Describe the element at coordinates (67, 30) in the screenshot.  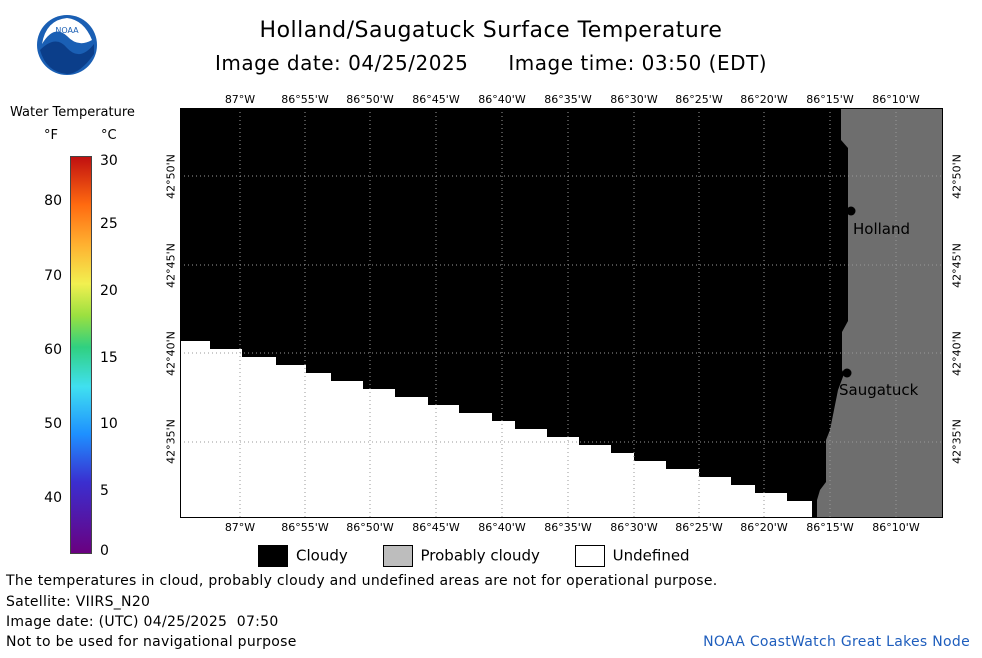
I see `logo-text: NOAA` at that location.